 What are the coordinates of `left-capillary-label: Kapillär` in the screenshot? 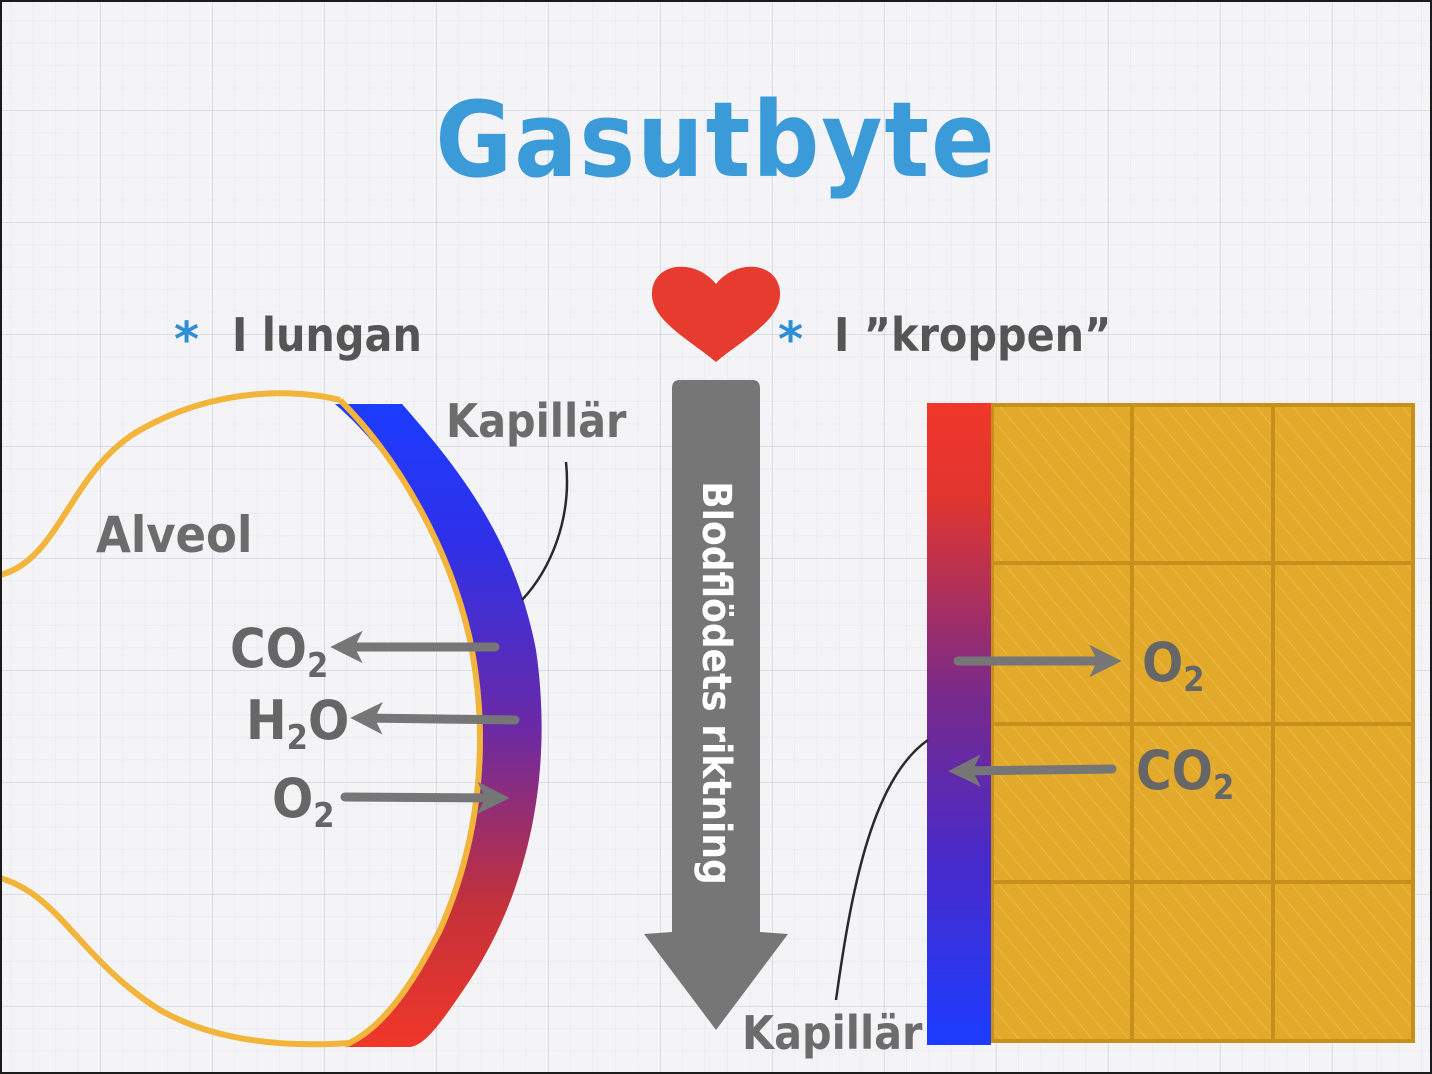 It's located at (536, 421).